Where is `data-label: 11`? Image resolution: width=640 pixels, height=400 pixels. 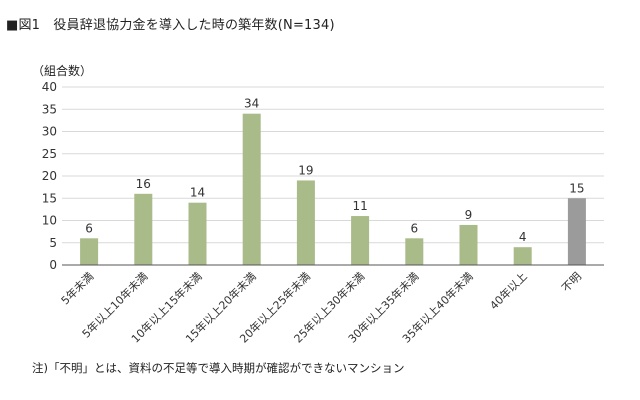 data-label: 11 is located at coordinates (359, 206).